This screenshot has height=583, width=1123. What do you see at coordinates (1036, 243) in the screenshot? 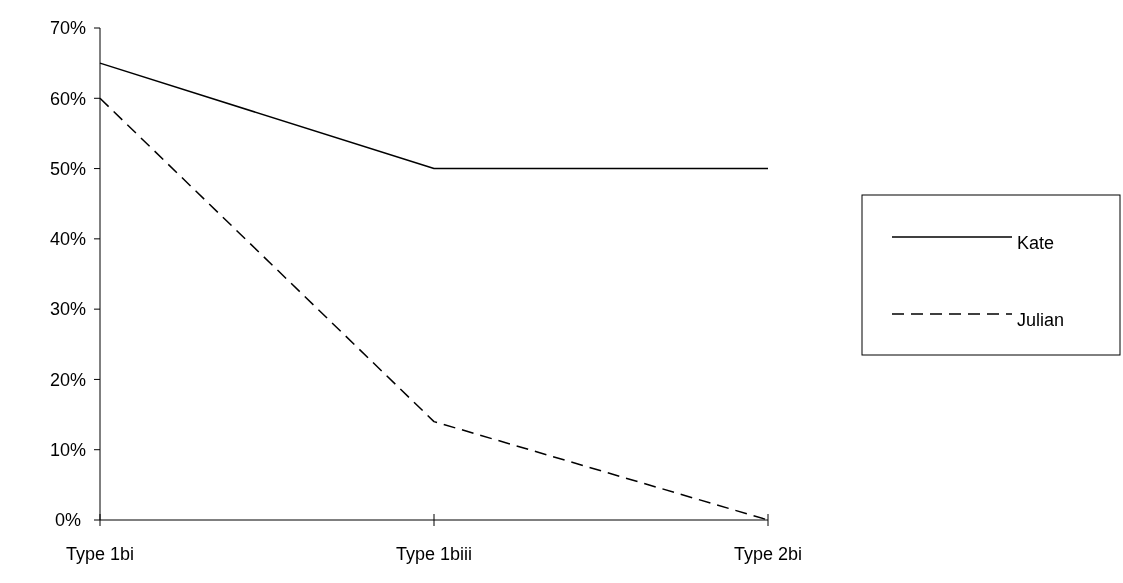
I see `text: Kate` at bounding box center [1036, 243].